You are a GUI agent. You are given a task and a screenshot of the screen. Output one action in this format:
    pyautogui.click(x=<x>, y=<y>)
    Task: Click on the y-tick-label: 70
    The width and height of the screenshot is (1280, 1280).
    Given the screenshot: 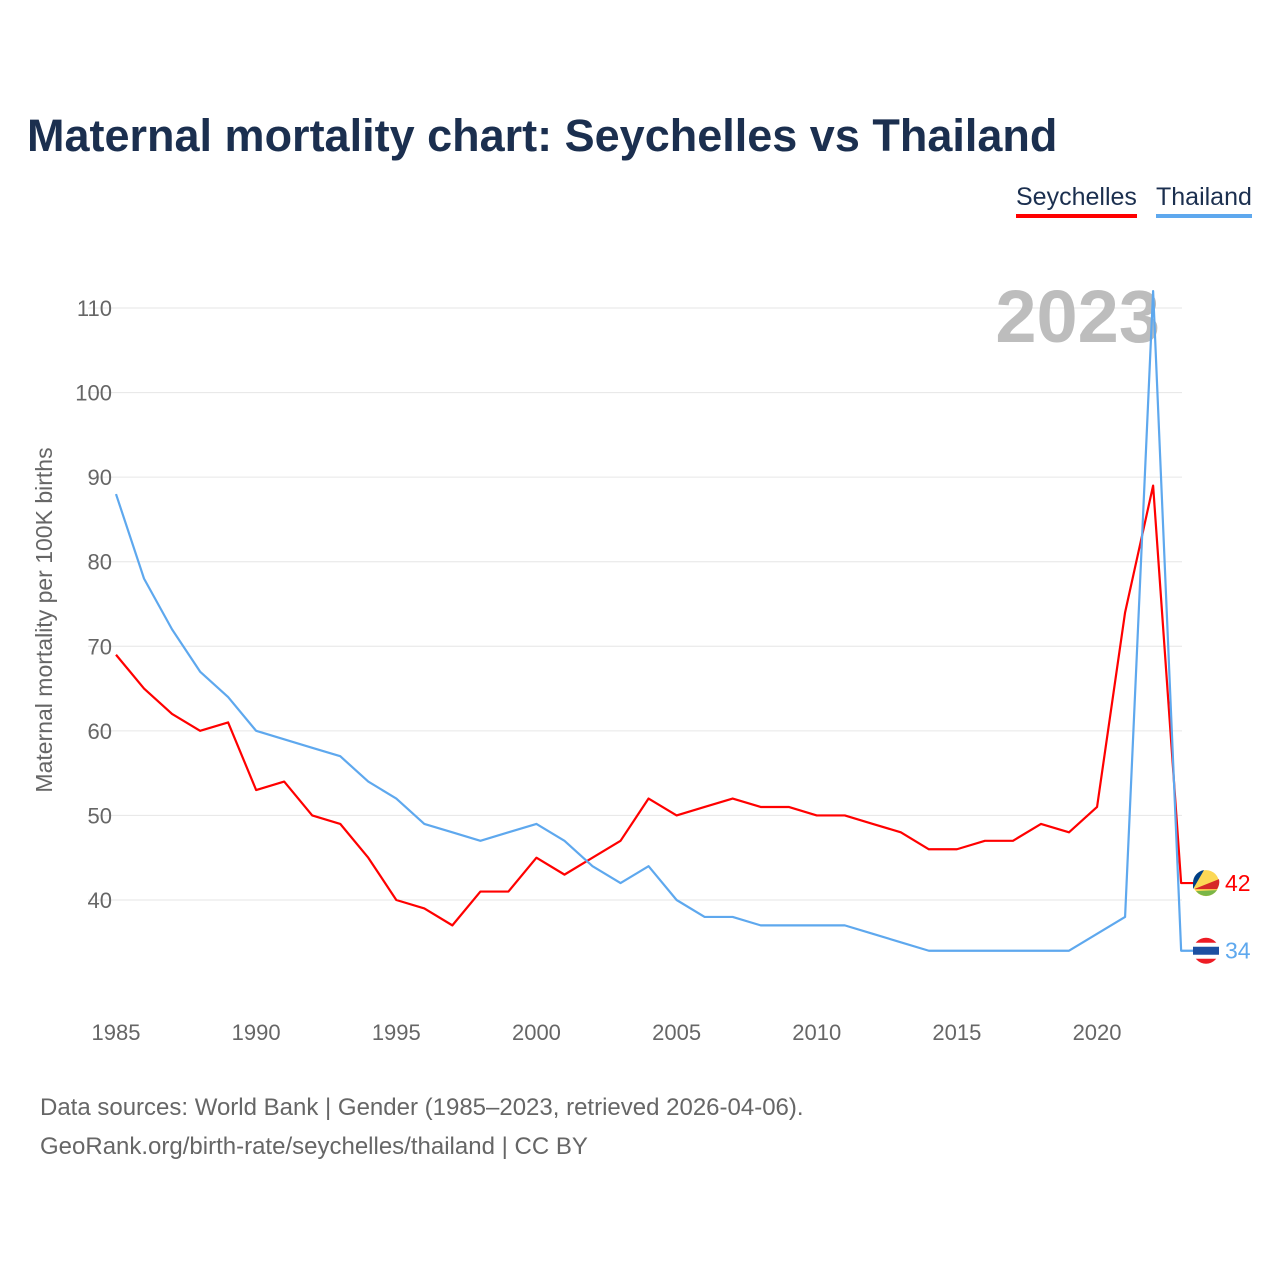 What is the action you would take?
    pyautogui.click(x=100, y=646)
    